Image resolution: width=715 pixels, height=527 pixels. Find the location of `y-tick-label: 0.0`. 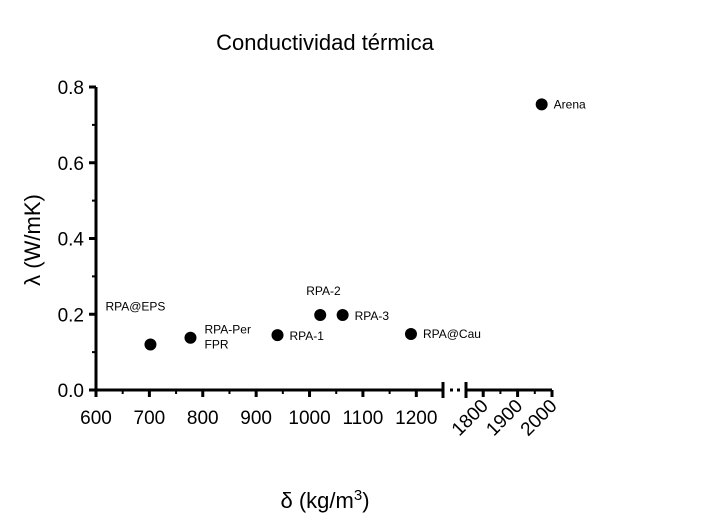

y-tick-label: 0.0 is located at coordinates (71, 391).